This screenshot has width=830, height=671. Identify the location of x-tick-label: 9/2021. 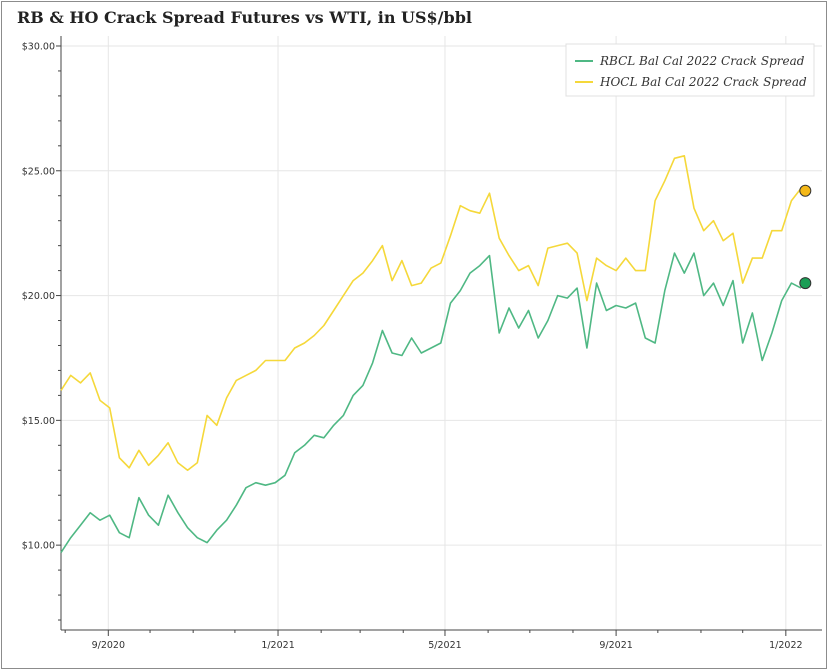
(615, 645).